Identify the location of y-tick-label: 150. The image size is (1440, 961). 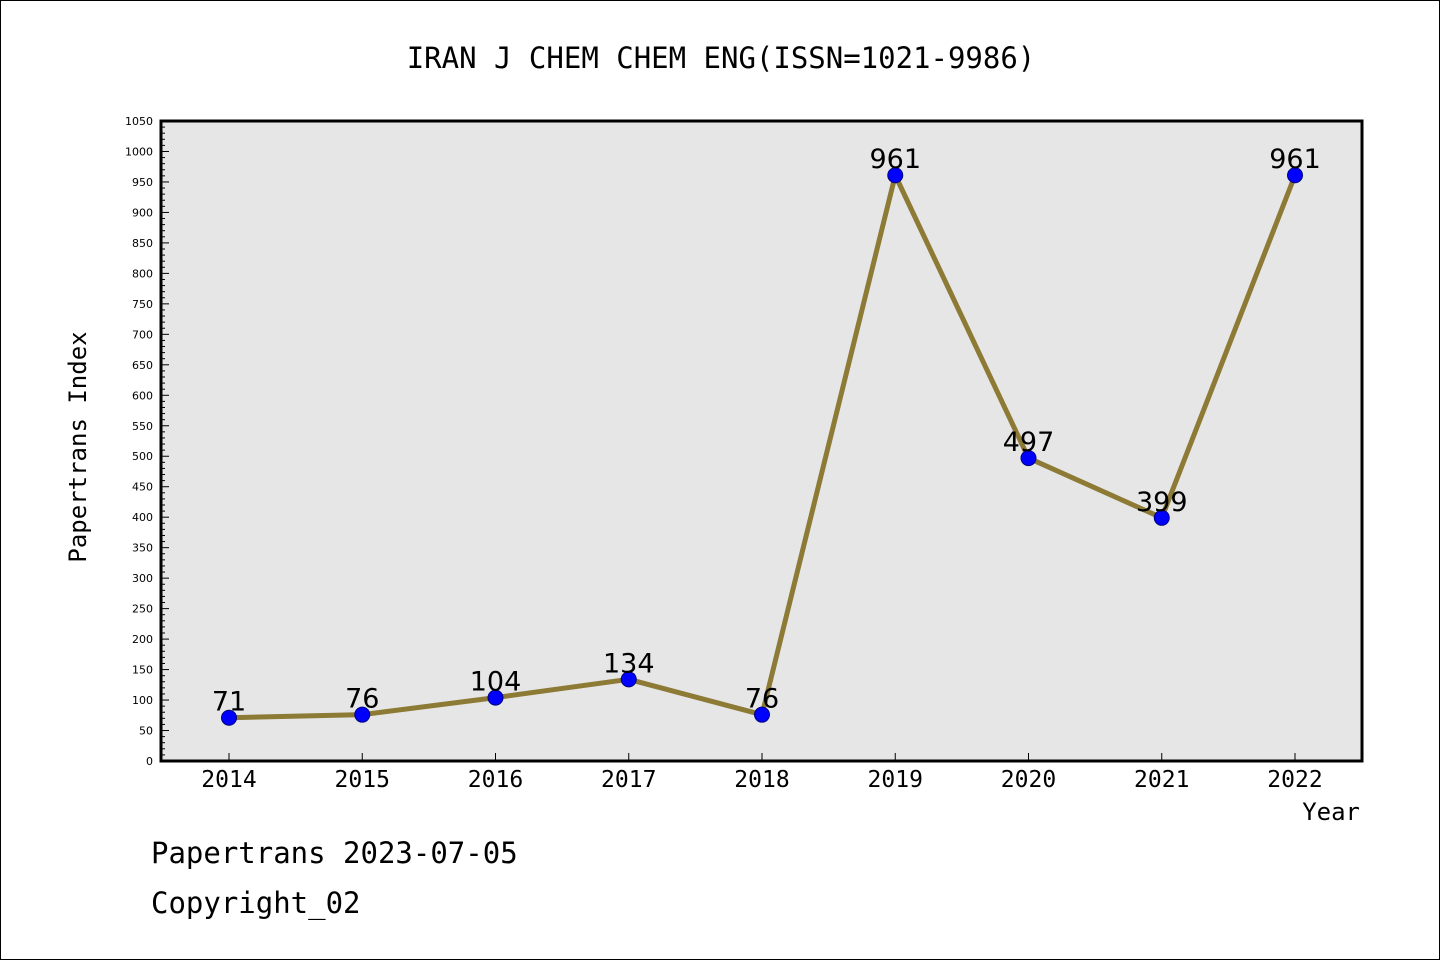
(142, 670).